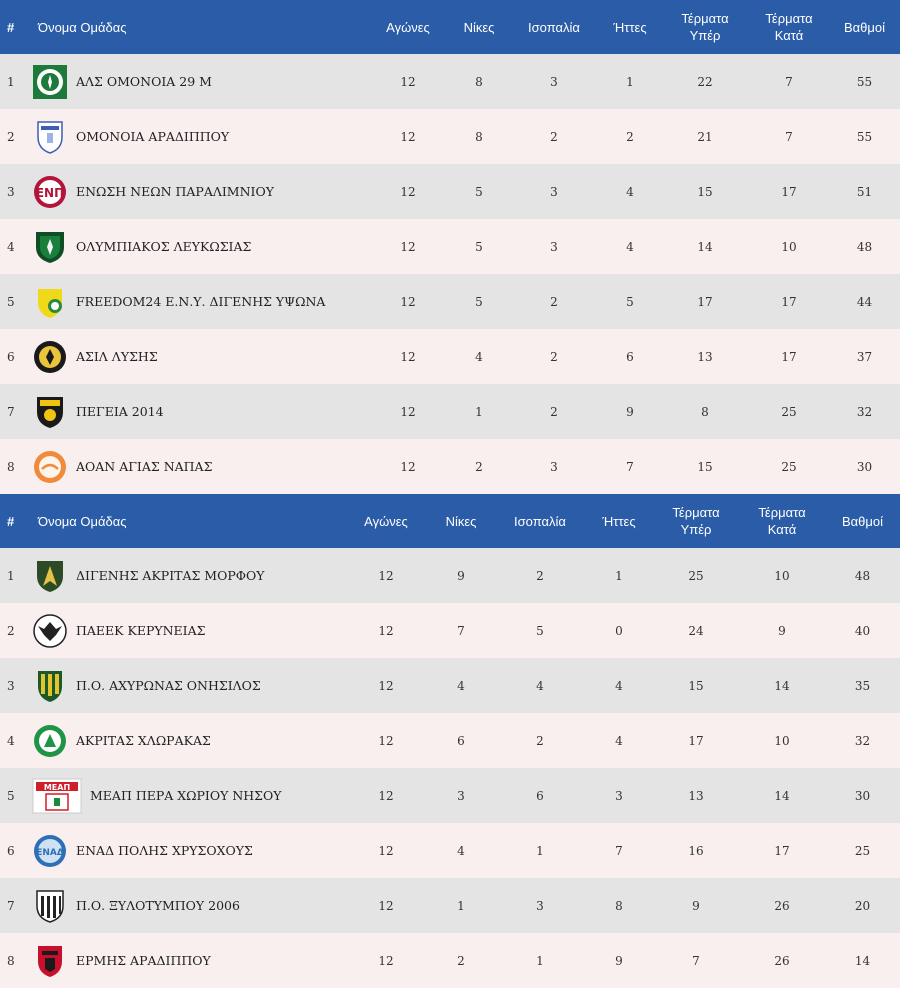 The width and height of the screenshot is (900, 990). Describe the element at coordinates (450, 685) in the screenshot. I see `table-row: 3 Π.Ο. ΑΧΥΡΩΝΑΣ ΟΝΗΣΙΛΟΣ 12 4 4 4 15 14 35` at that location.